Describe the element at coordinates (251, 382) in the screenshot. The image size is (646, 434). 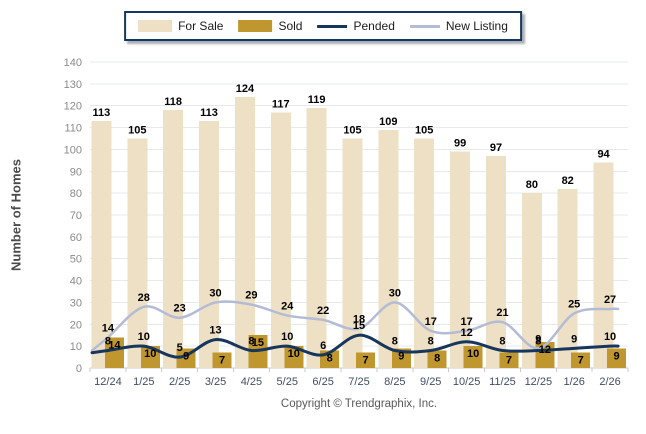
I see `x-tick-label: 4/25` at that location.